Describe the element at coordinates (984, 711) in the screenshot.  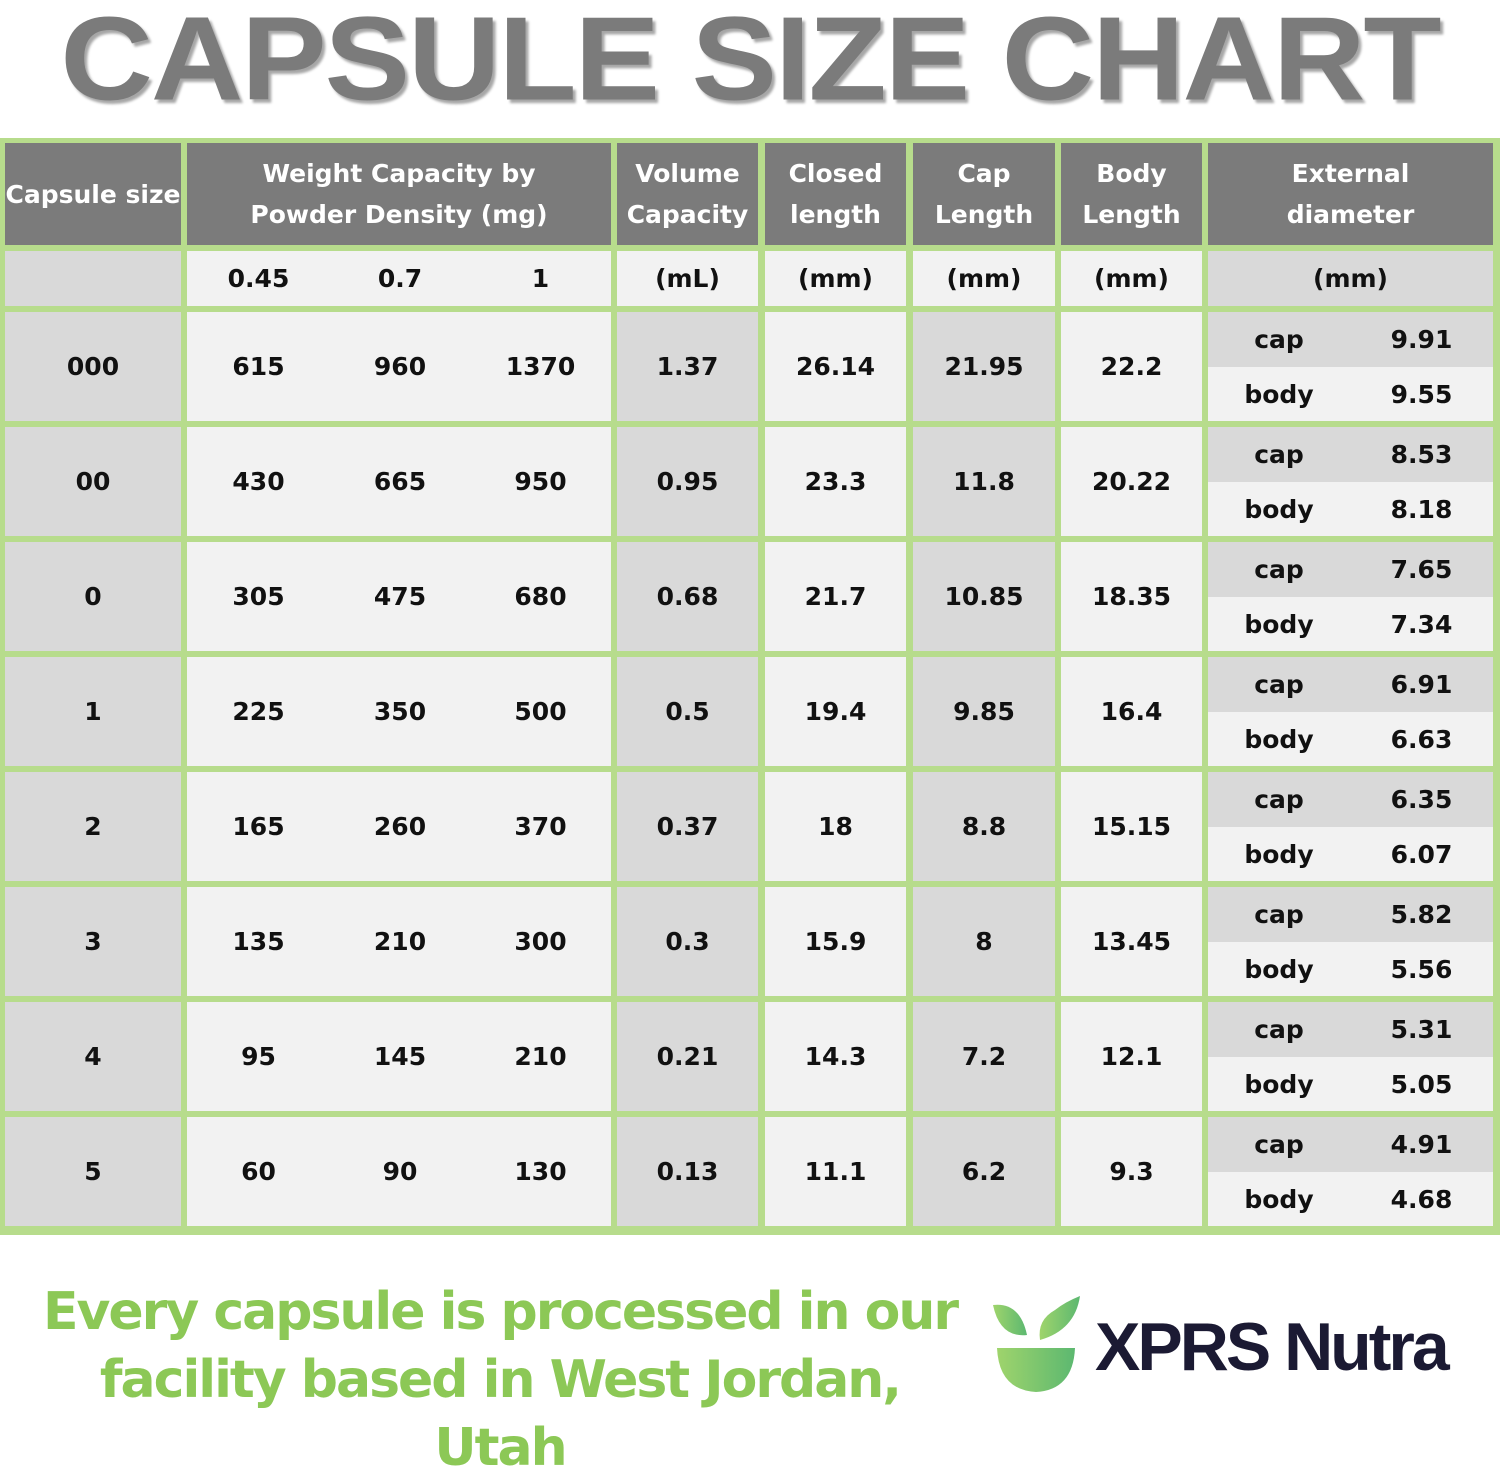
I see `row-cap-length: 9.85` at that location.